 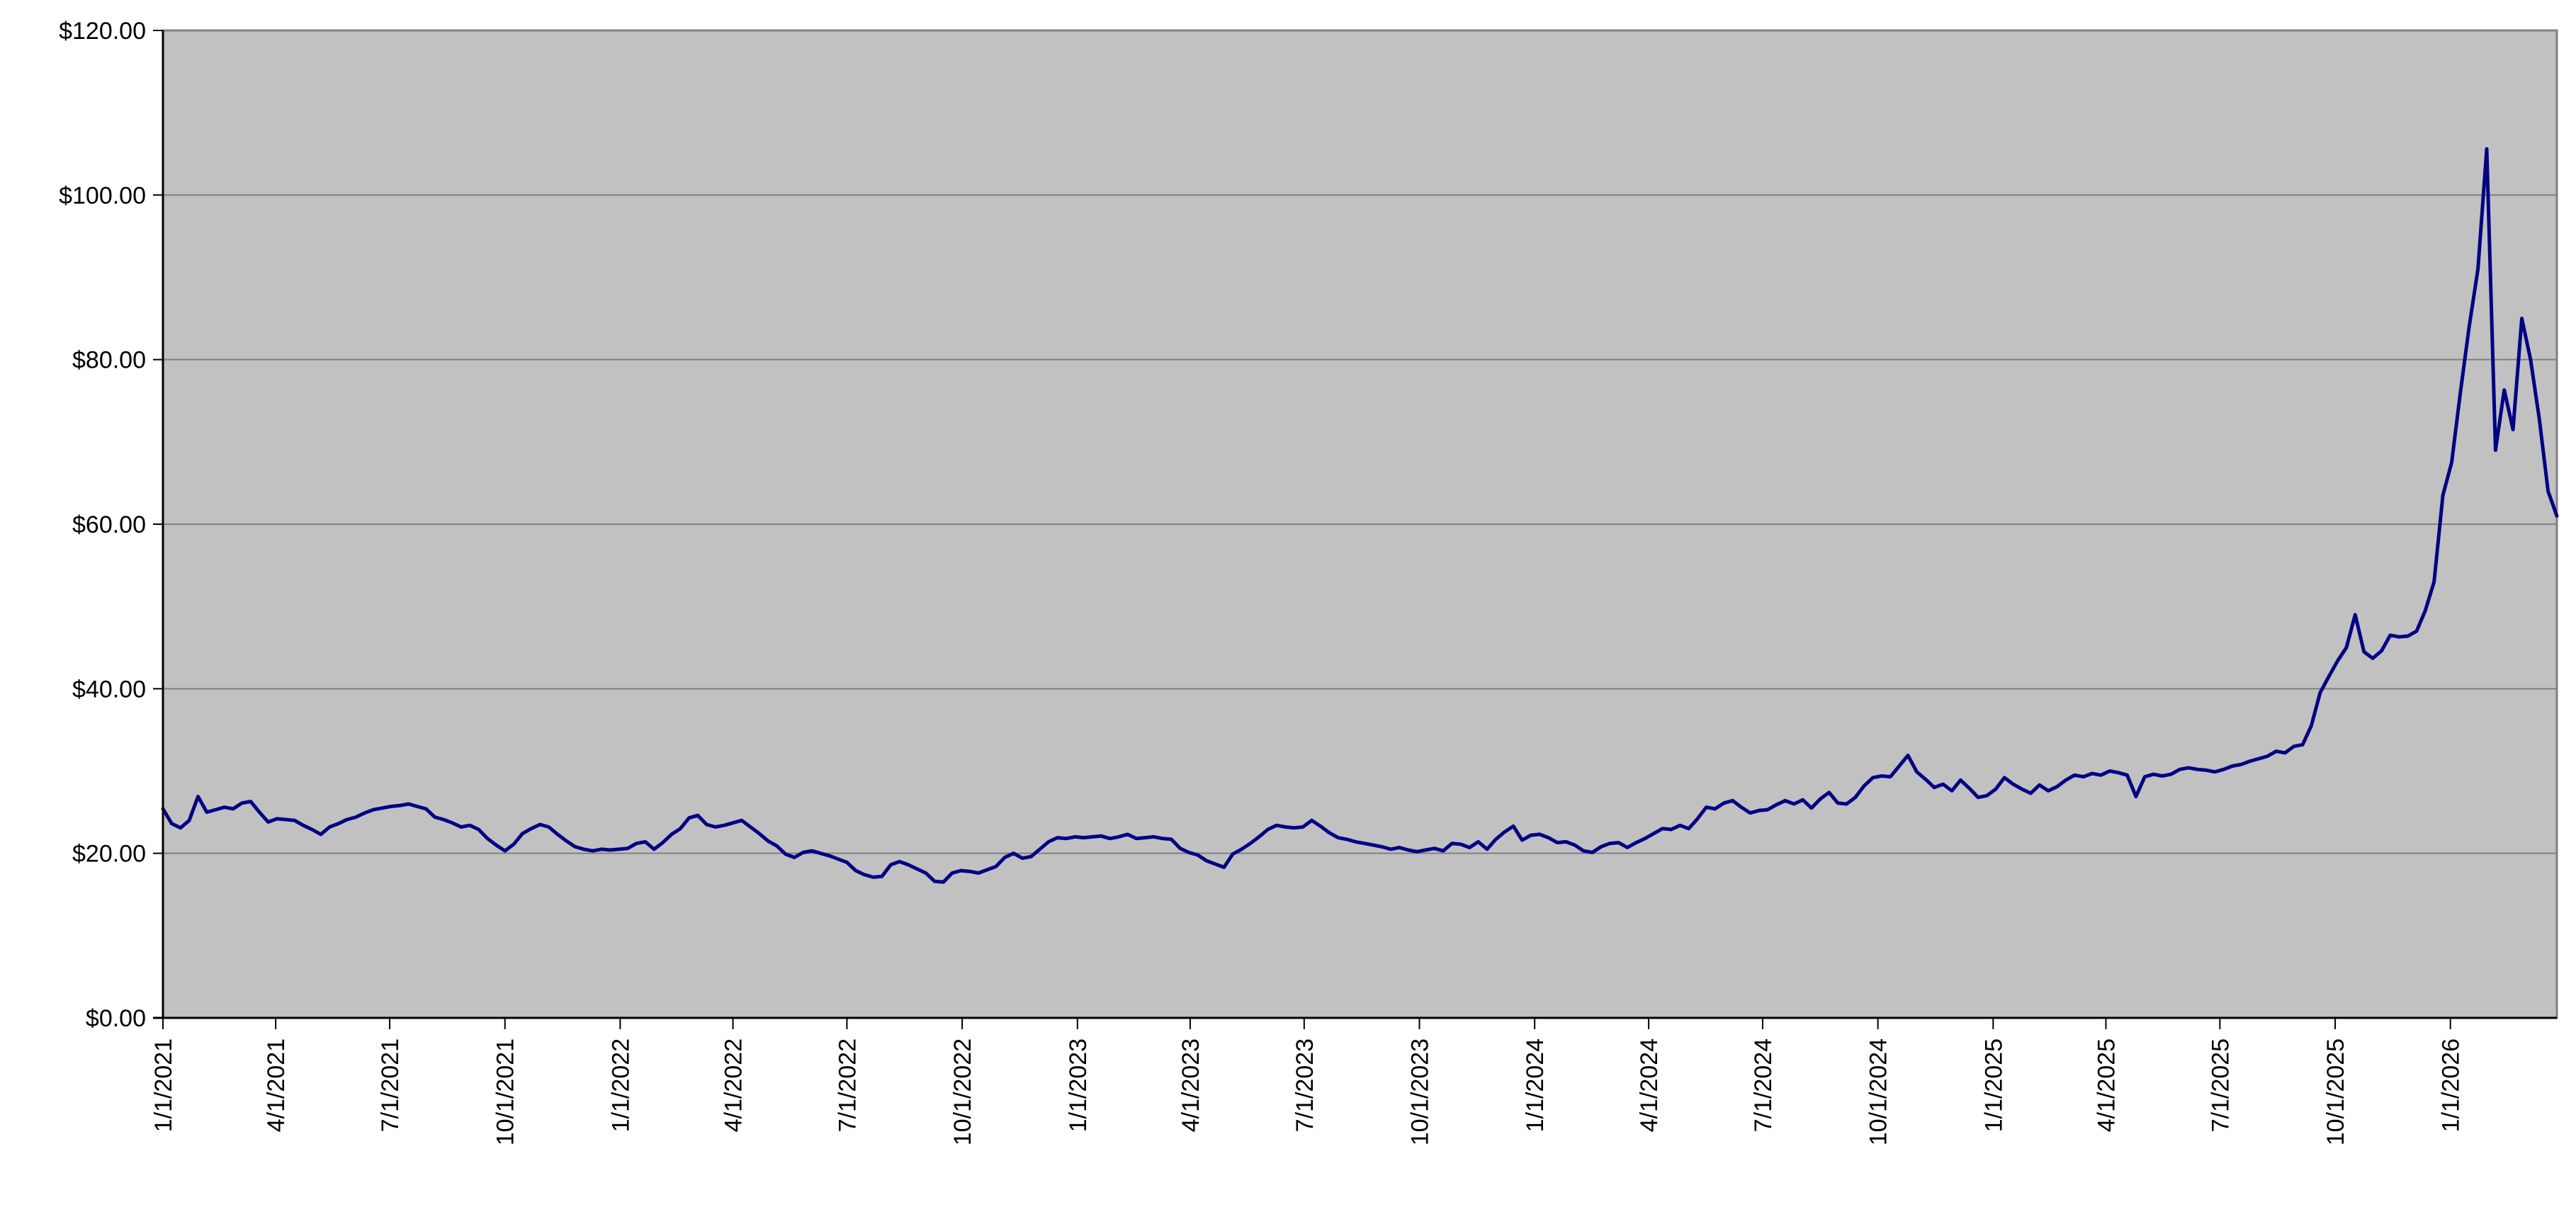 I want to click on x-axis-tick-label: 1/1/2026, so click(x=2451, y=1085).